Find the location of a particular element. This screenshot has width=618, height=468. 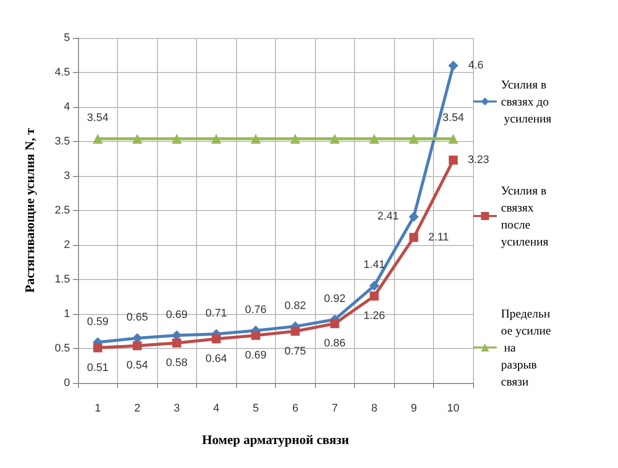

data-label: 0.71 is located at coordinates (216, 314).